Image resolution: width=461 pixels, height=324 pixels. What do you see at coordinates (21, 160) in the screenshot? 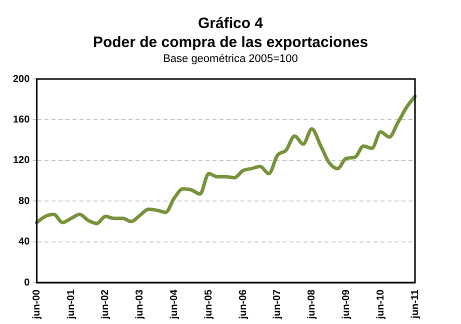
I see `y-tick-label: 120` at bounding box center [21, 160].